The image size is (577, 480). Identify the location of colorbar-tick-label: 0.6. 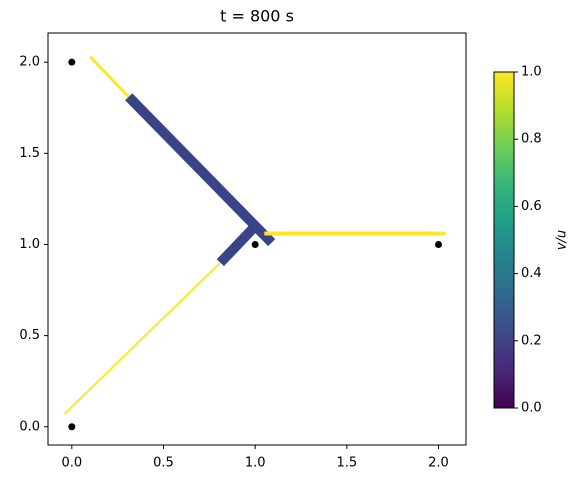
(531, 206).